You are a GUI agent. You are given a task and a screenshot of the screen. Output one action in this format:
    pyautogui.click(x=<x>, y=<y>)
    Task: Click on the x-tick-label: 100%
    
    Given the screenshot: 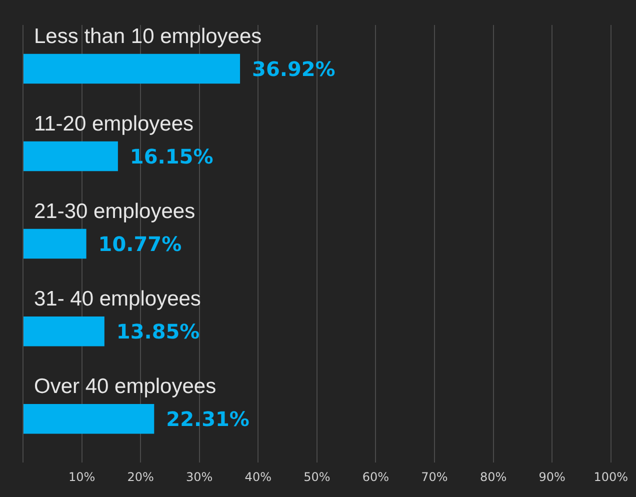 What is the action you would take?
    pyautogui.click(x=611, y=477)
    